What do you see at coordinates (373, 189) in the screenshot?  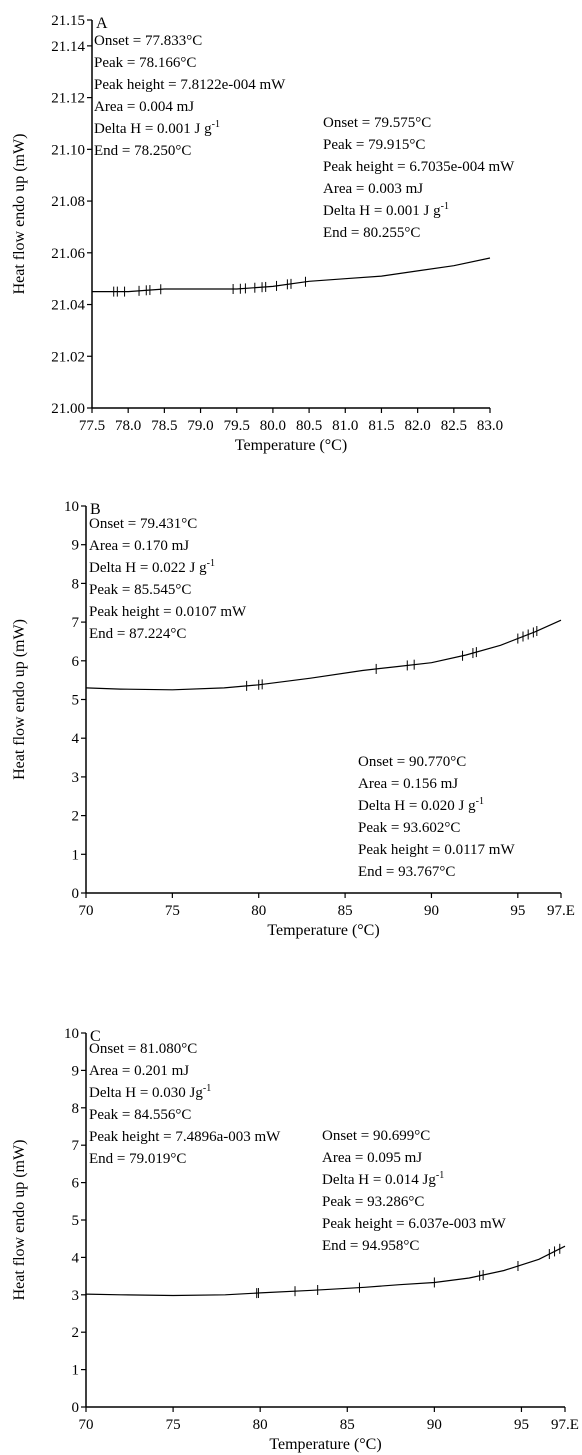 I see `annotation-line: Area = 0.003 mJ` at bounding box center [373, 189].